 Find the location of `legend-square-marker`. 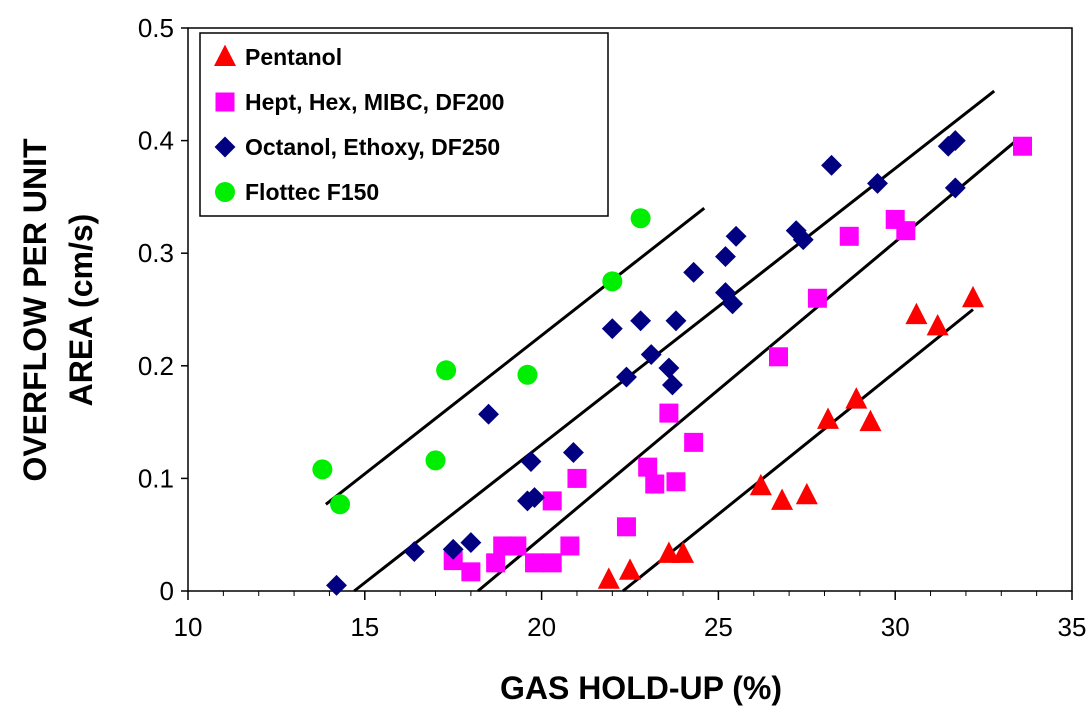

legend-square-marker is located at coordinates (225, 102).